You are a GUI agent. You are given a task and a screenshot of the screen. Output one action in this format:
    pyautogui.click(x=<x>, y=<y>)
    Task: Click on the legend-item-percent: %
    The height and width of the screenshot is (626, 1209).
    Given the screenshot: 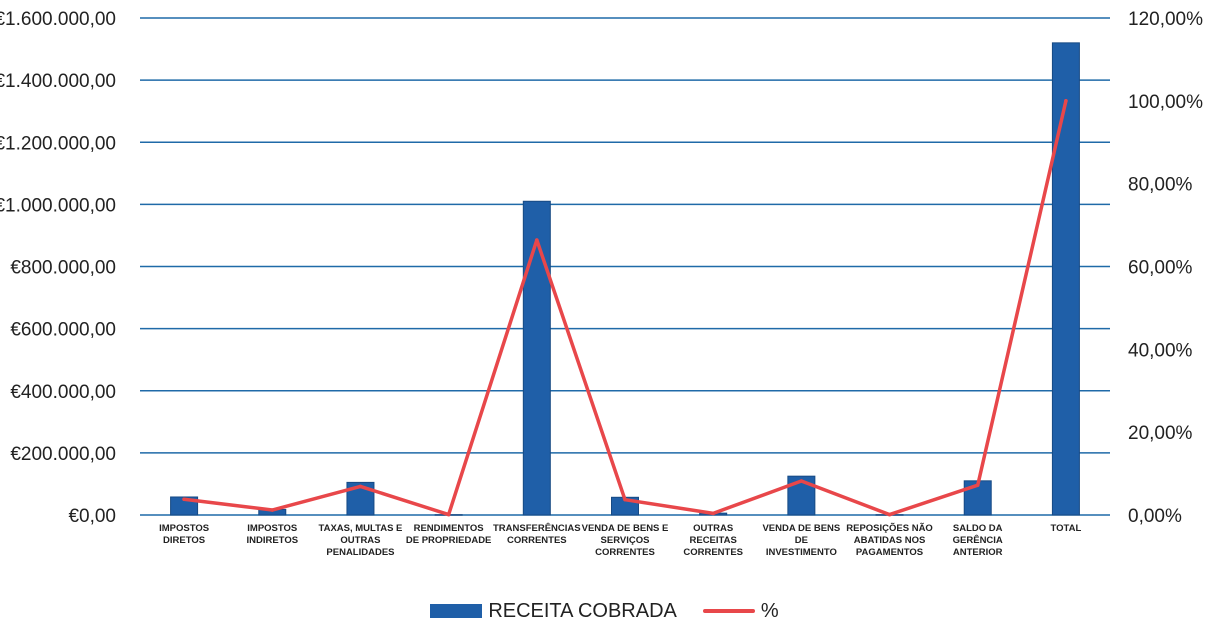 What is the action you would take?
    pyautogui.click(x=740, y=611)
    